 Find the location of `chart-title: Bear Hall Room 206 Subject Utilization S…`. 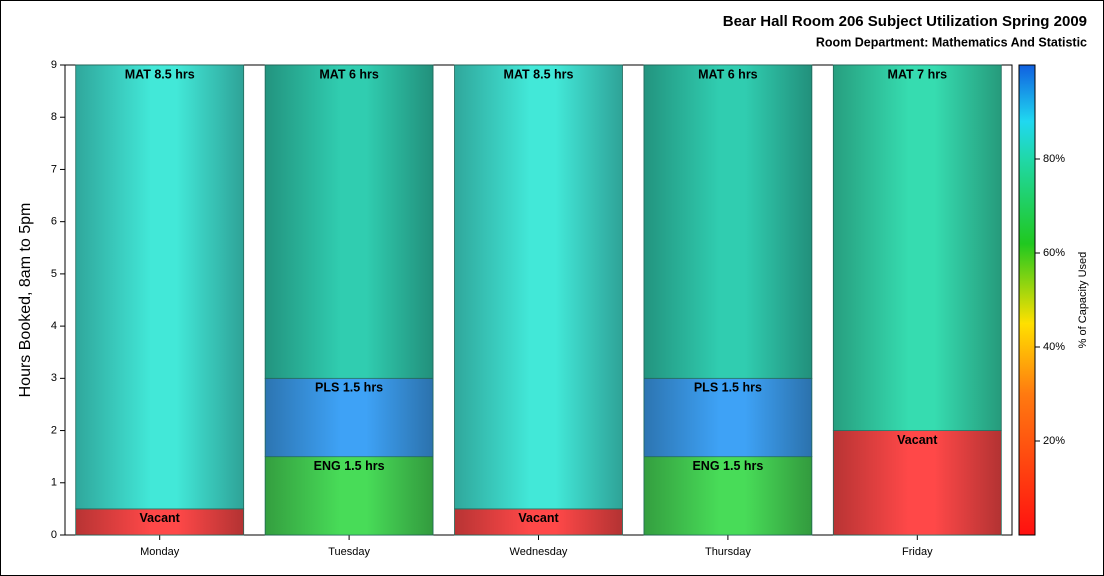

chart-title: Bear Hall Room 206 Subject Utilization S… is located at coordinates (905, 21).